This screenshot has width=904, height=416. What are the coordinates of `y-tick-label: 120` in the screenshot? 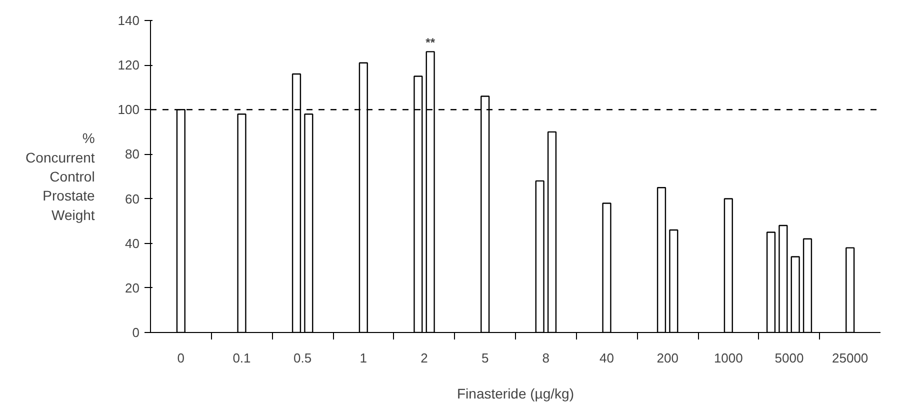 It's located at (129, 65).